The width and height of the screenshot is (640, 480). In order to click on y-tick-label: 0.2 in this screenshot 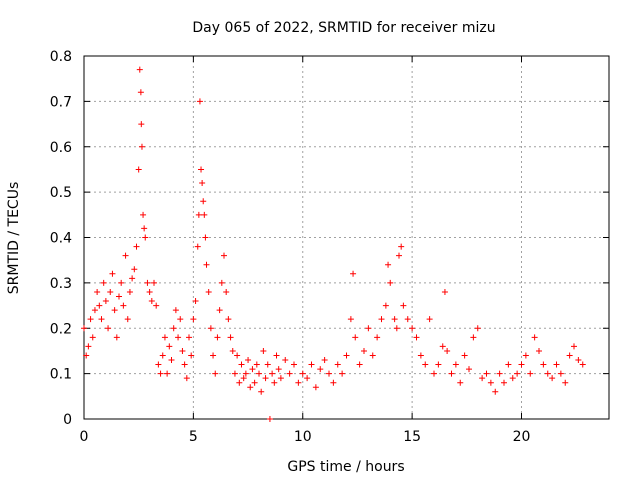, I will do `click(61, 329)`.